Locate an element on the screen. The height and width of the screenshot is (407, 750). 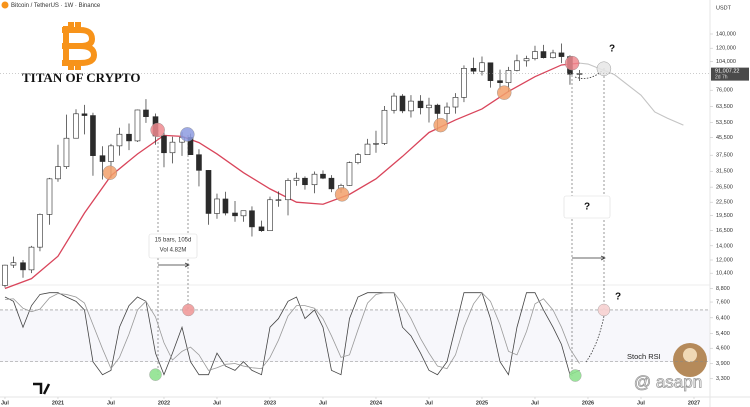
y-tick-label: 10,400 is located at coordinates (724, 274).